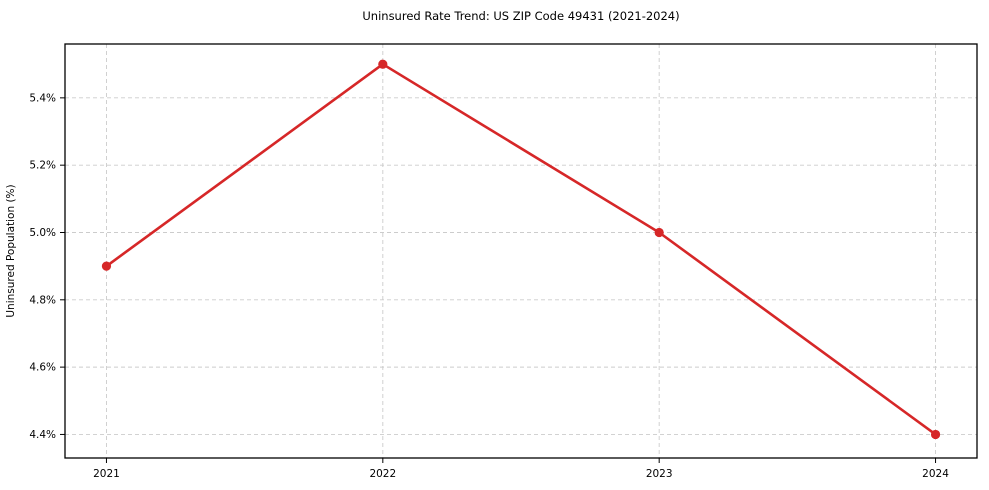 The image size is (989, 490). What do you see at coordinates (11, 250) in the screenshot?
I see `y-axis-label: Uninsured Population (%)` at bounding box center [11, 250].